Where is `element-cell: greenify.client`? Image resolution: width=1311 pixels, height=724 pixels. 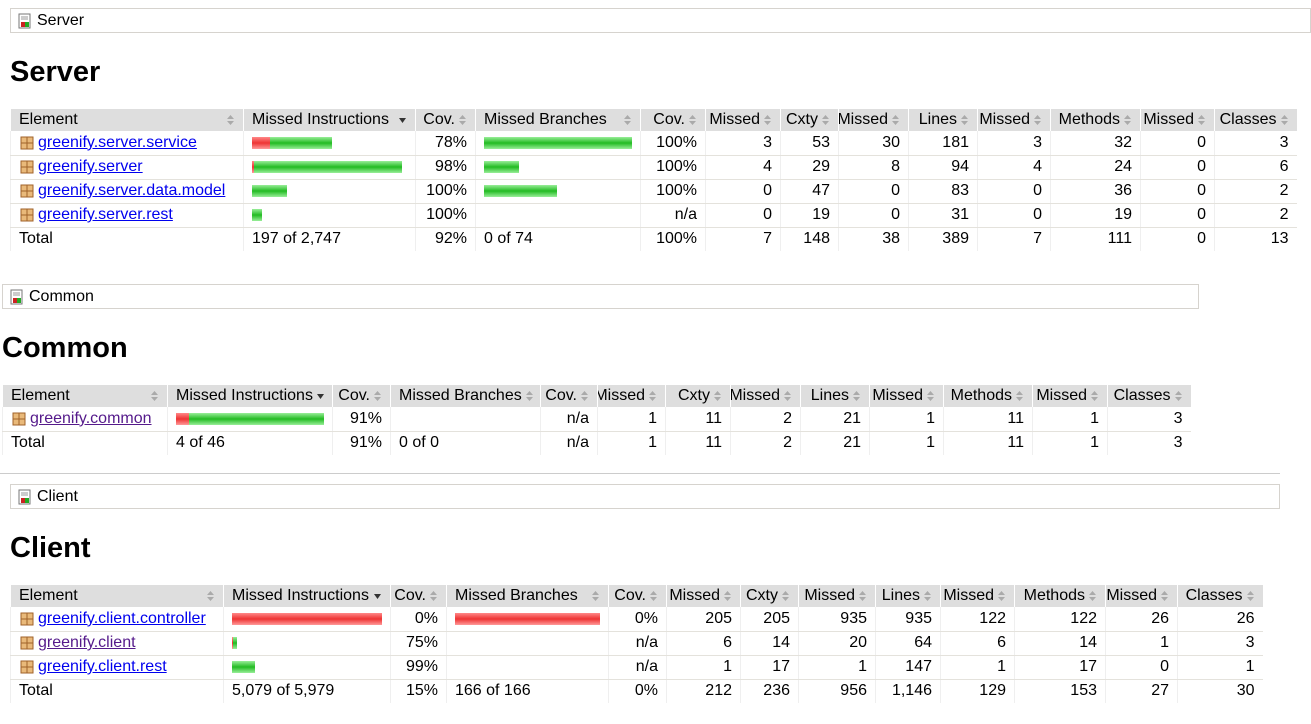
element-cell: greenify.client is located at coordinates (117, 643).